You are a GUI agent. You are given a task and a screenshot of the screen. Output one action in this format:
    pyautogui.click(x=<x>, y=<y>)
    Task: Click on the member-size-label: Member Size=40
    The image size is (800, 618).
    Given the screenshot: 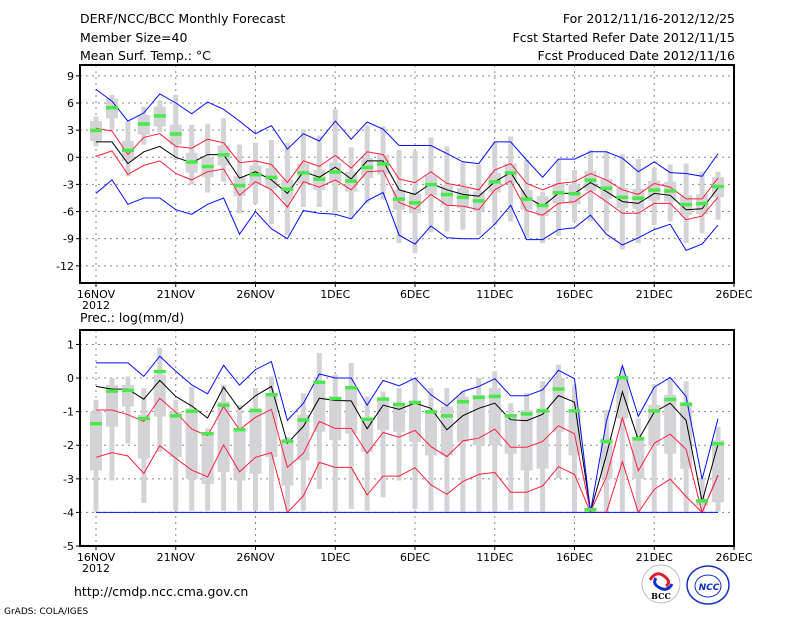 What is the action you would take?
    pyautogui.click(x=133, y=37)
    